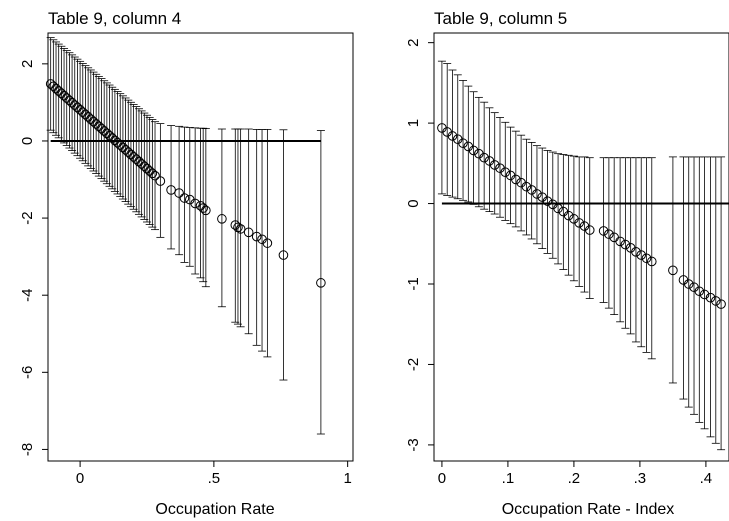 This screenshot has width=729, height=521. Describe the element at coordinates (413, 364) in the screenshot. I see `y-tick-label-right: -2` at that location.